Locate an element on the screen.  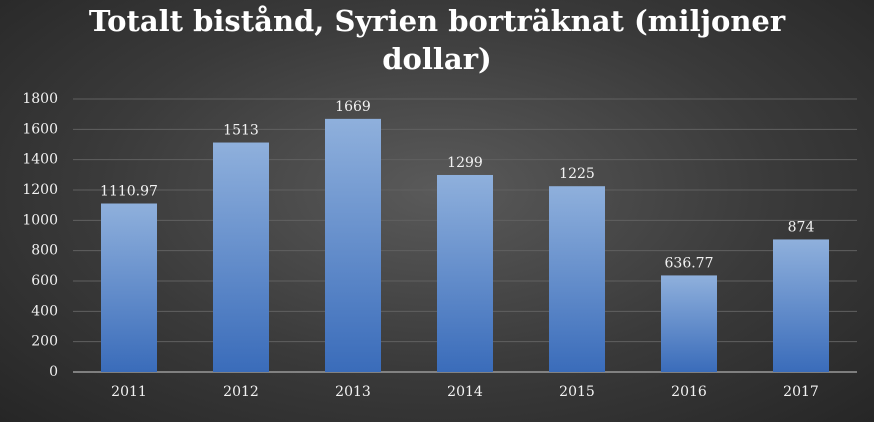
data-label: 1669 is located at coordinates (353, 107).